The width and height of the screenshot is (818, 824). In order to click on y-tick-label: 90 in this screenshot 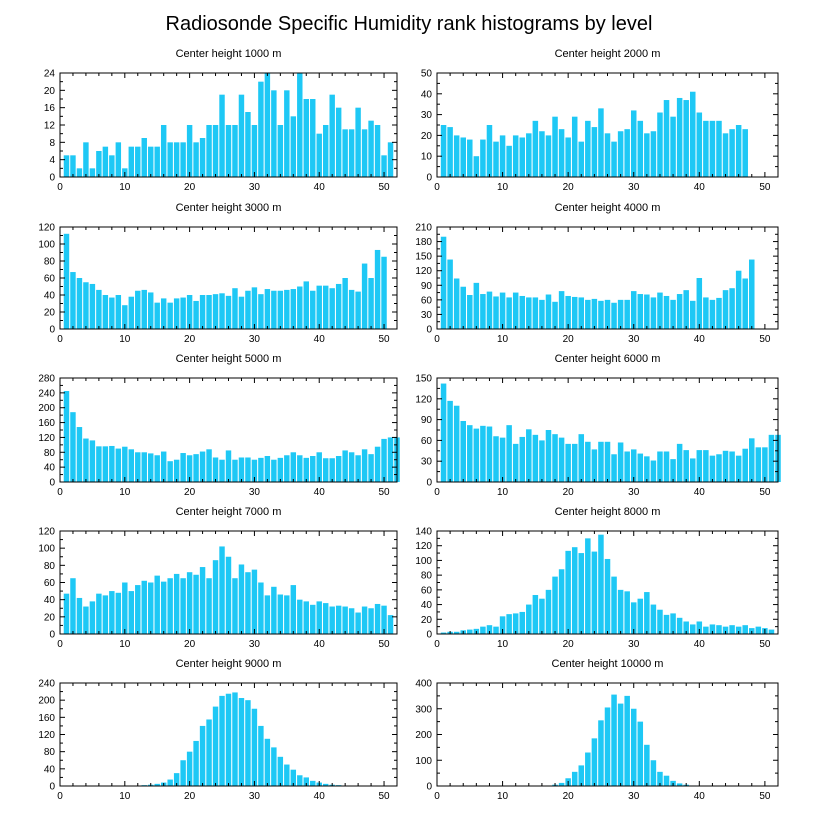, I will do `click(427, 420)`.